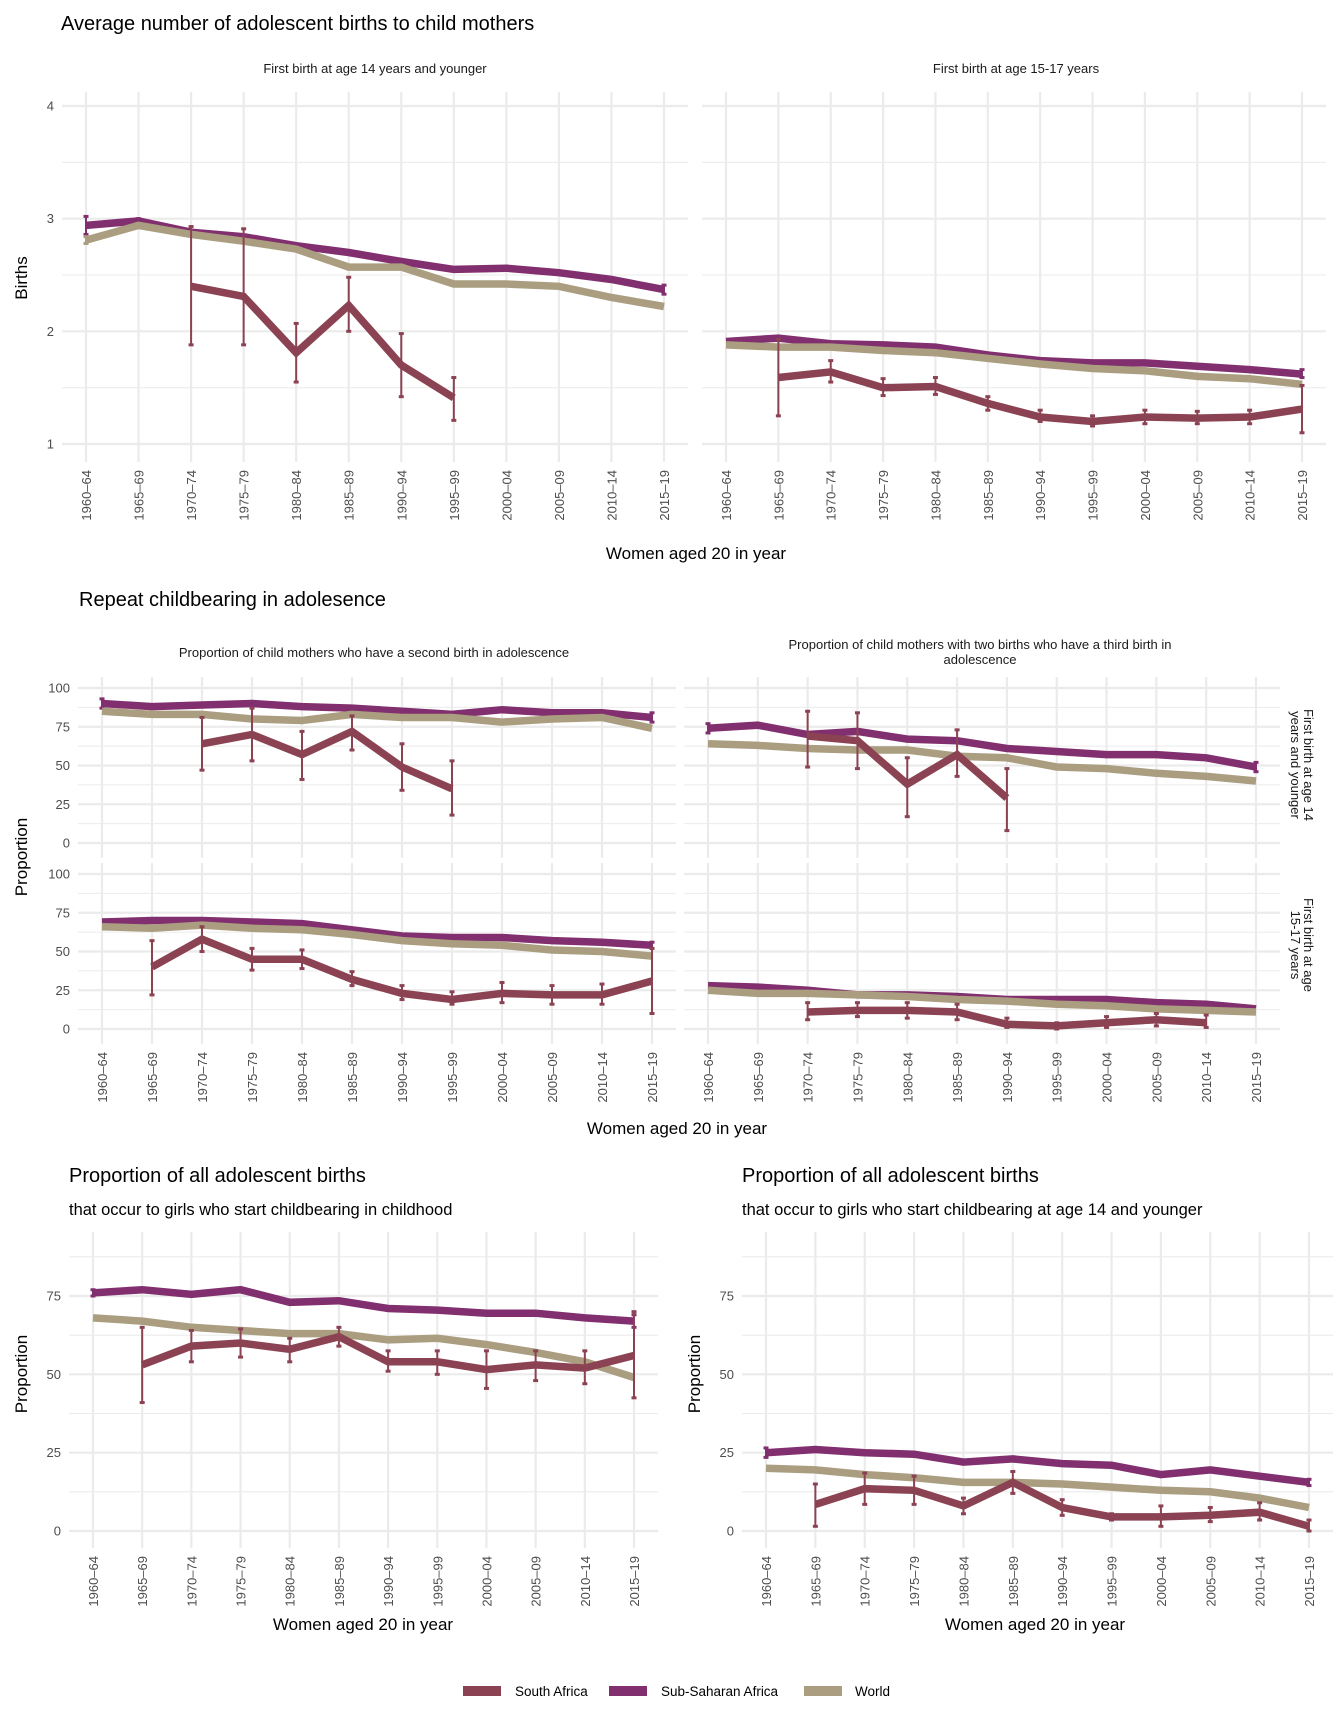 The width and height of the screenshot is (1344, 1728). I want to click on legend-swatch-south-africa, so click(482, 1691).